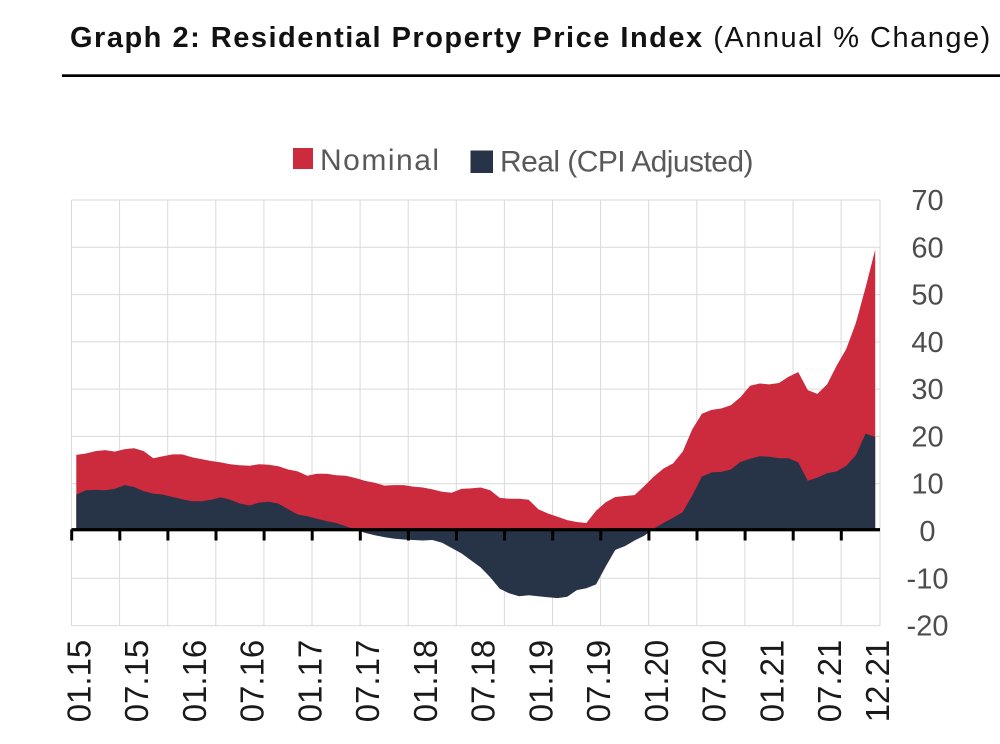 The width and height of the screenshot is (1000, 744). I want to click on svg-text: 50, so click(927, 296).